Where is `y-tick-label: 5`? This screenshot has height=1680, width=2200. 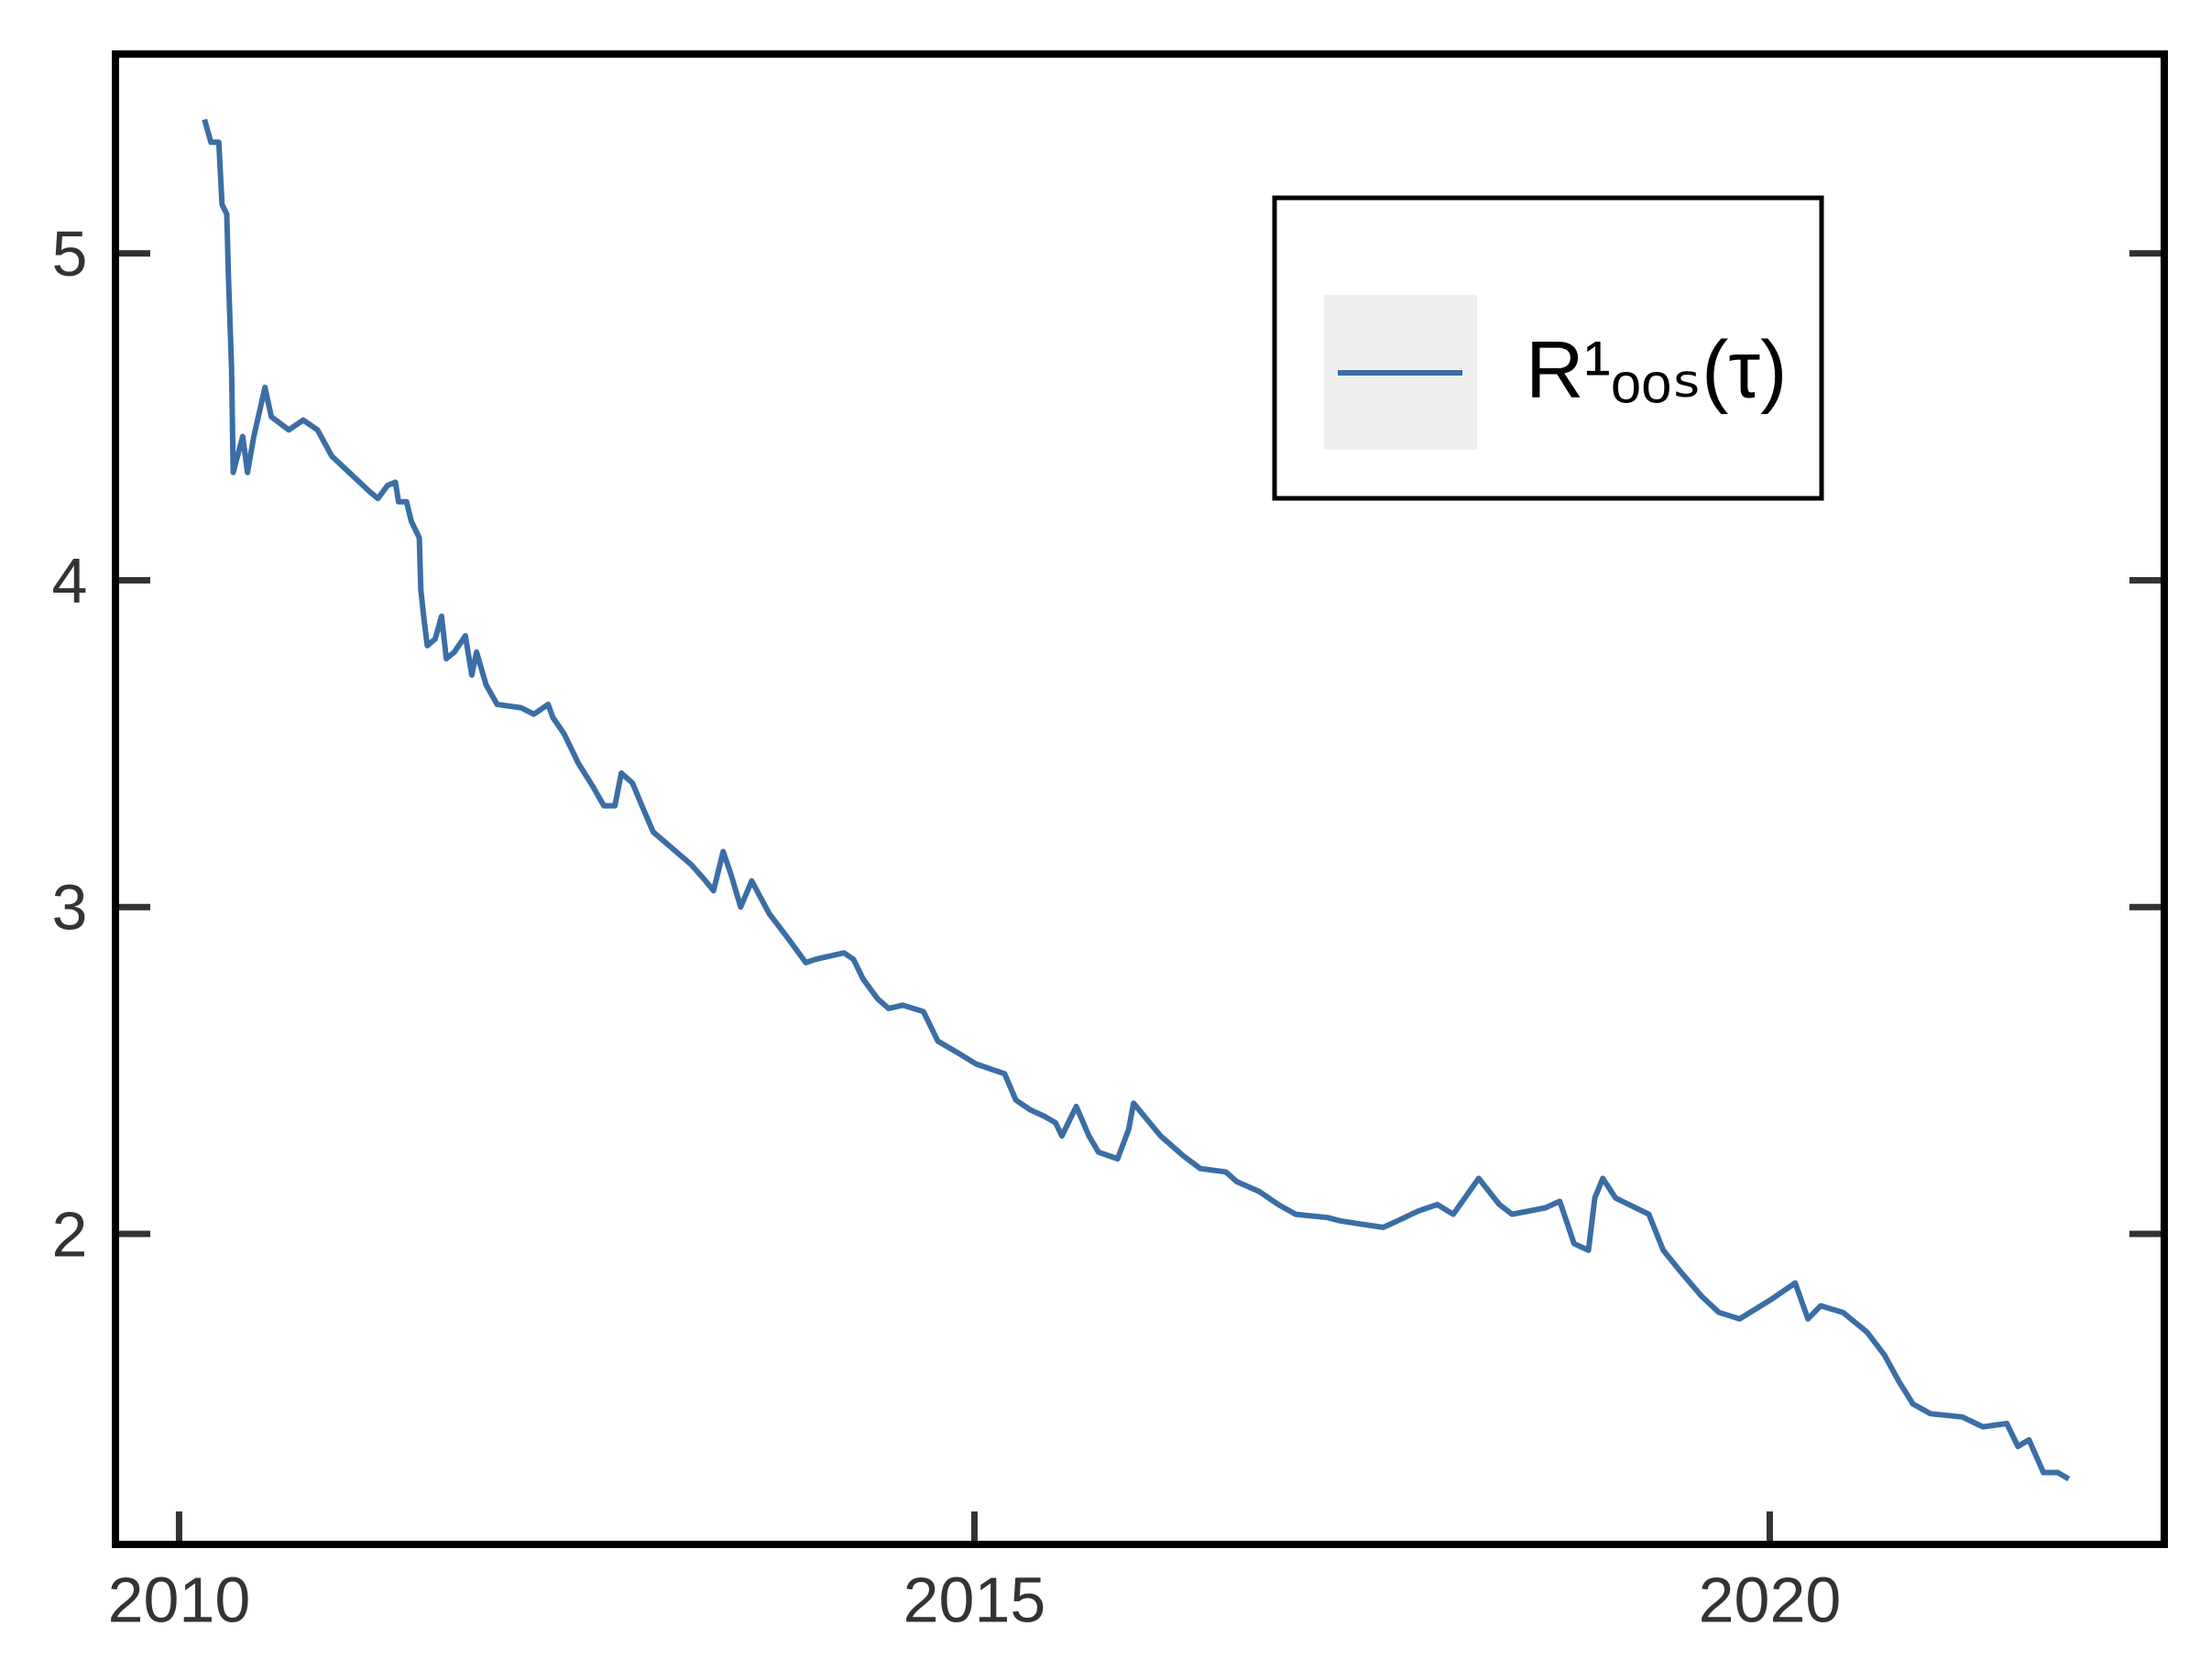
y-tick-label: 5 is located at coordinates (70, 253).